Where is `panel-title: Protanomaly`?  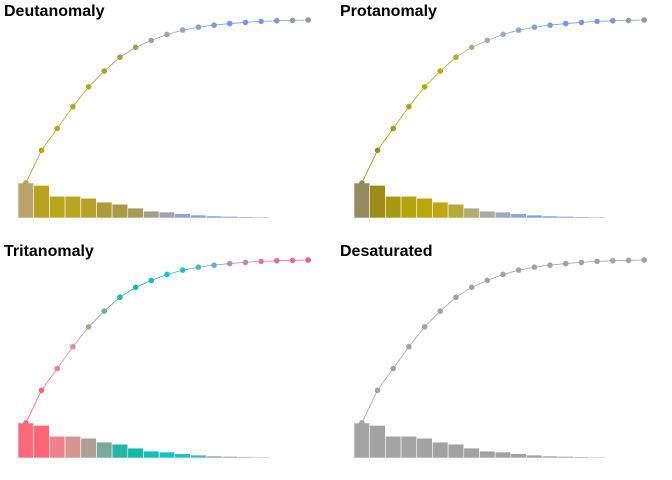
panel-title: Protanomaly is located at coordinates (388, 11).